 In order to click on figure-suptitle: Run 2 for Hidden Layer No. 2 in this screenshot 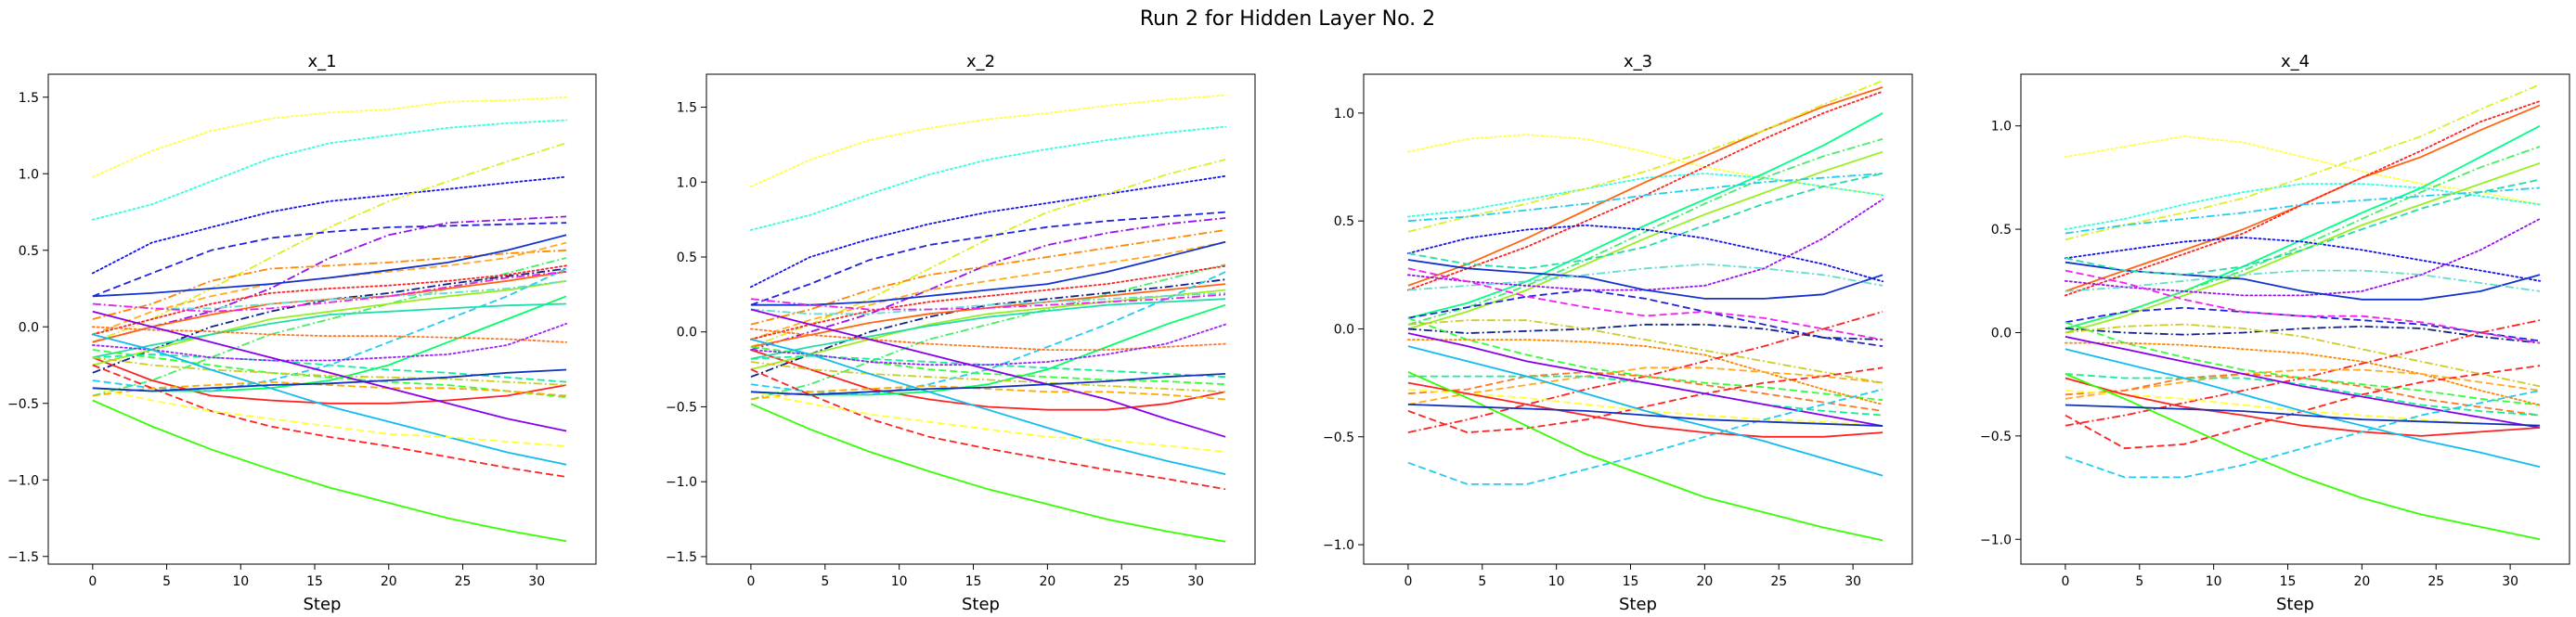, I will do `click(1287, 19)`.